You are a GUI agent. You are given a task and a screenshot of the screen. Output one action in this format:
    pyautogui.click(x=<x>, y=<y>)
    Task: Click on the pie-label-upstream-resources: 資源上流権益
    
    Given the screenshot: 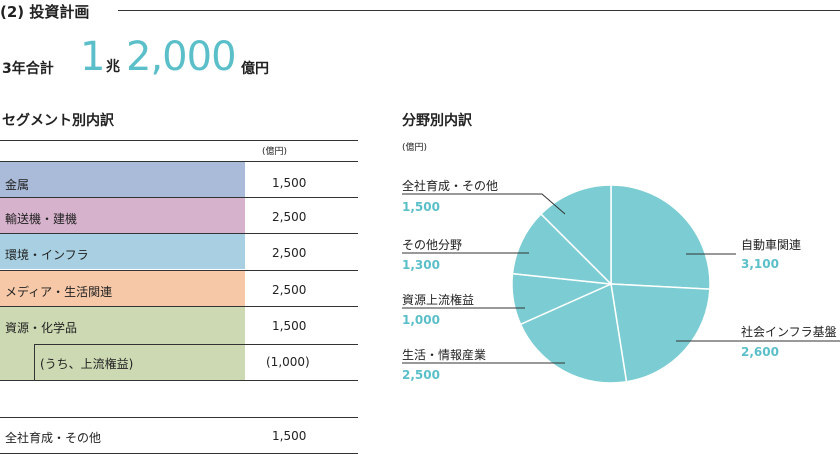 What is the action you would take?
    pyautogui.click(x=438, y=300)
    